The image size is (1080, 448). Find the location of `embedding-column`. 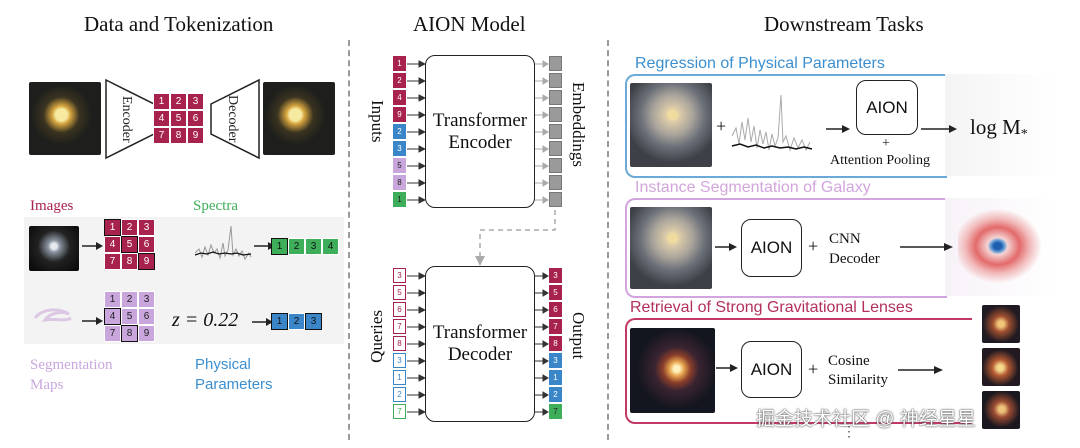

embedding-column is located at coordinates (555, 132).